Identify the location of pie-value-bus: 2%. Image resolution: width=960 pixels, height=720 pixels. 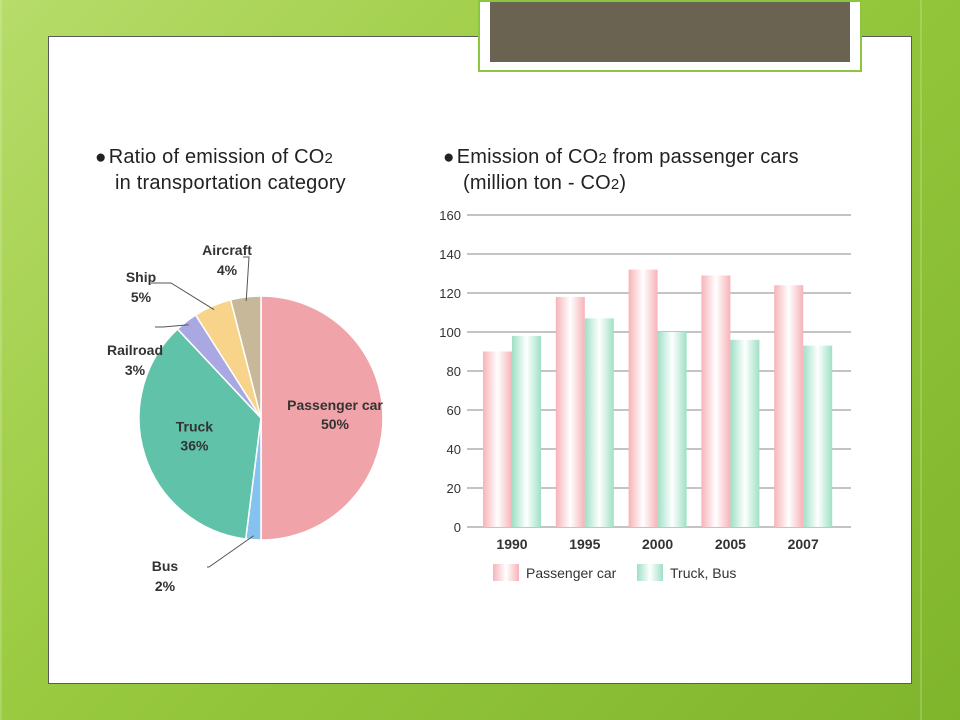
(165, 586).